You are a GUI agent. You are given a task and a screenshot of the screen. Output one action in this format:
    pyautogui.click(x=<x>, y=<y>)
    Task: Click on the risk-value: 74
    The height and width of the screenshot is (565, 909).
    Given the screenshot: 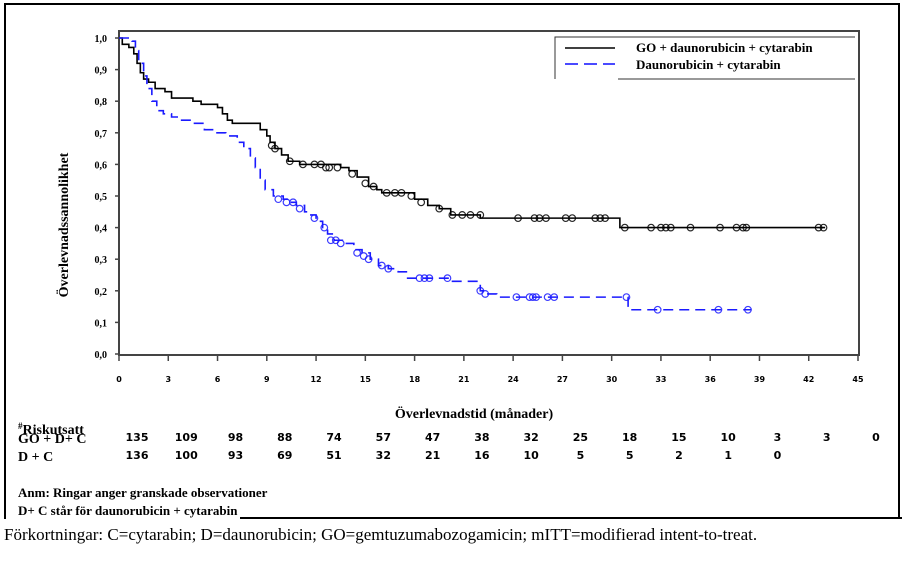 What is the action you would take?
    pyautogui.click(x=334, y=437)
    